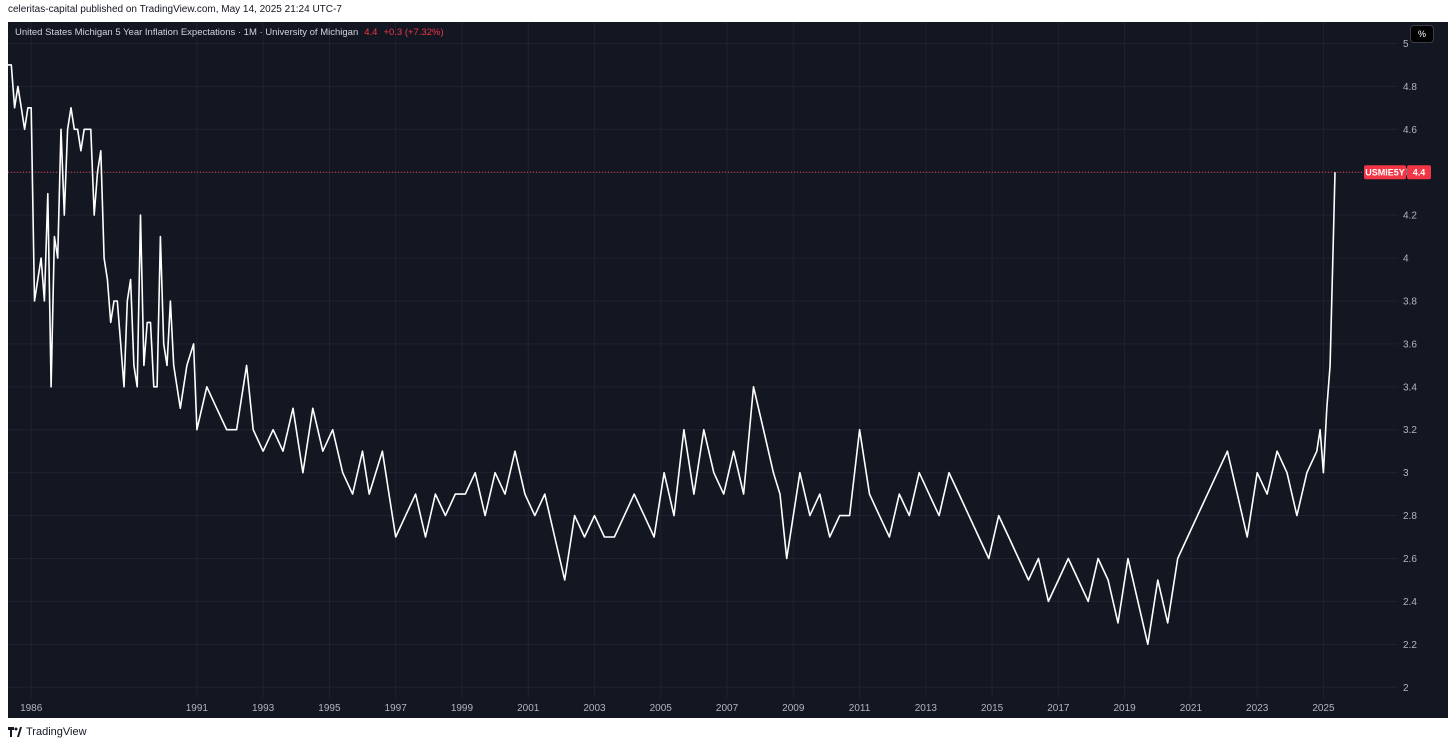  What do you see at coordinates (1410, 559) in the screenshot?
I see `y-tick-label: 2.6` at bounding box center [1410, 559].